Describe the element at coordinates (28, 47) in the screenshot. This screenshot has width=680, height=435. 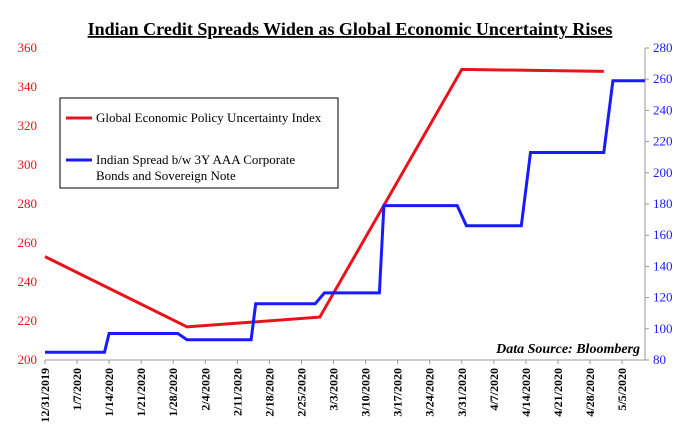
I see `left-y-tick-label: 360` at that location.